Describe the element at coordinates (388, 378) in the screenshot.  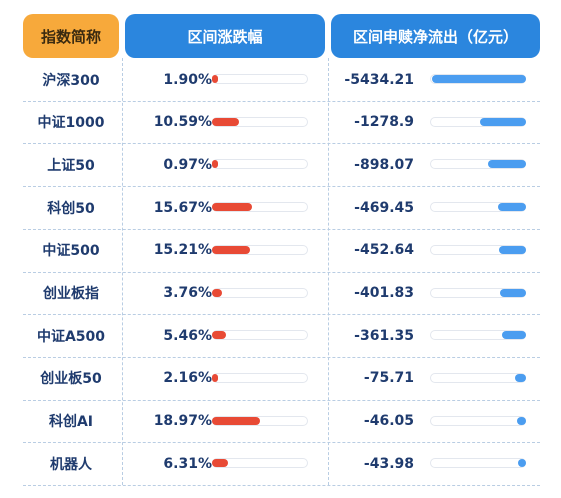
I see `net-outflow-value: -75.71` at that location.